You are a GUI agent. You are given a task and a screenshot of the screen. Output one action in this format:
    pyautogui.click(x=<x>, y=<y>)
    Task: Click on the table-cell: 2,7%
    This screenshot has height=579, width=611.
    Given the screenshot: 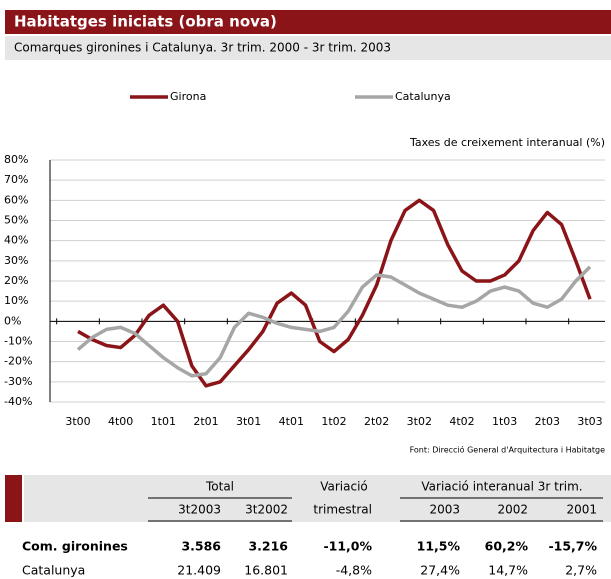 What is the action you would take?
    pyautogui.click(x=581, y=570)
    